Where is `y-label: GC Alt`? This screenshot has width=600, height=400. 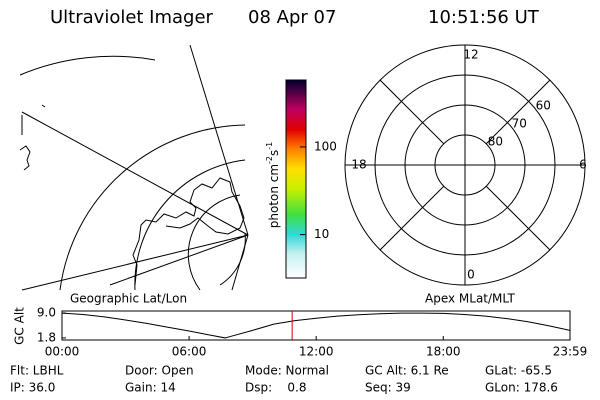
y-label: GC Alt is located at coordinates (20, 326).